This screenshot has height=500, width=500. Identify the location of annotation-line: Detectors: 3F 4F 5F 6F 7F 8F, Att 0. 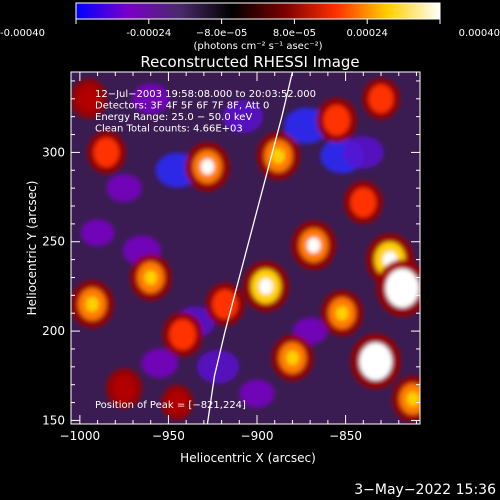
(182, 106).